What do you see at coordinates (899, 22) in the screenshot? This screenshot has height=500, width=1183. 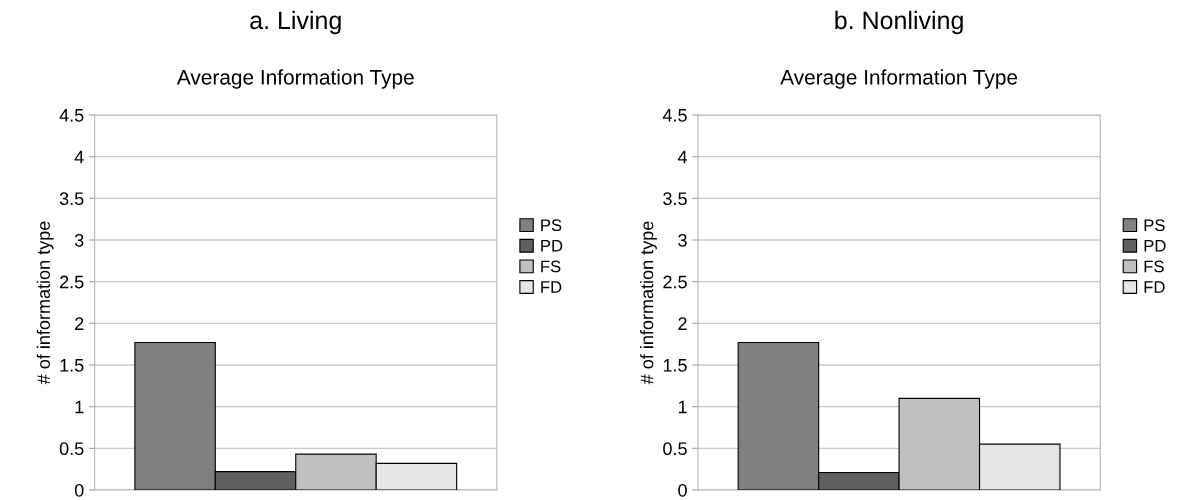 I see `chart-title: b. Nonliving` at bounding box center [899, 22].